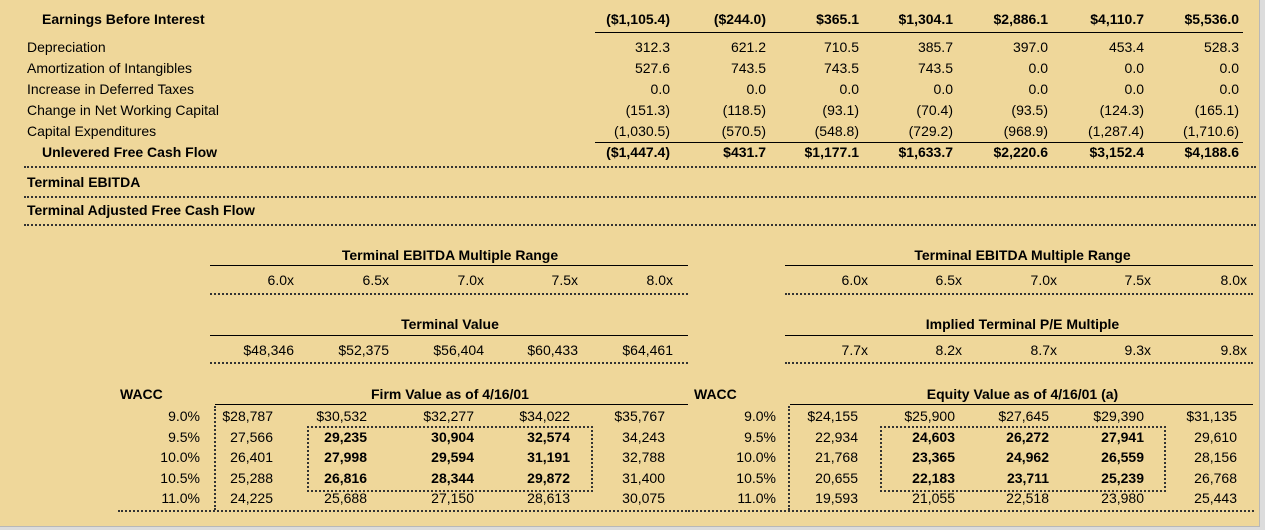 Image resolution: width=1265 pixels, height=530 pixels. Describe the element at coordinates (1117, 152) in the screenshot. I see `ufcf-value: $3,152.4` at that location.